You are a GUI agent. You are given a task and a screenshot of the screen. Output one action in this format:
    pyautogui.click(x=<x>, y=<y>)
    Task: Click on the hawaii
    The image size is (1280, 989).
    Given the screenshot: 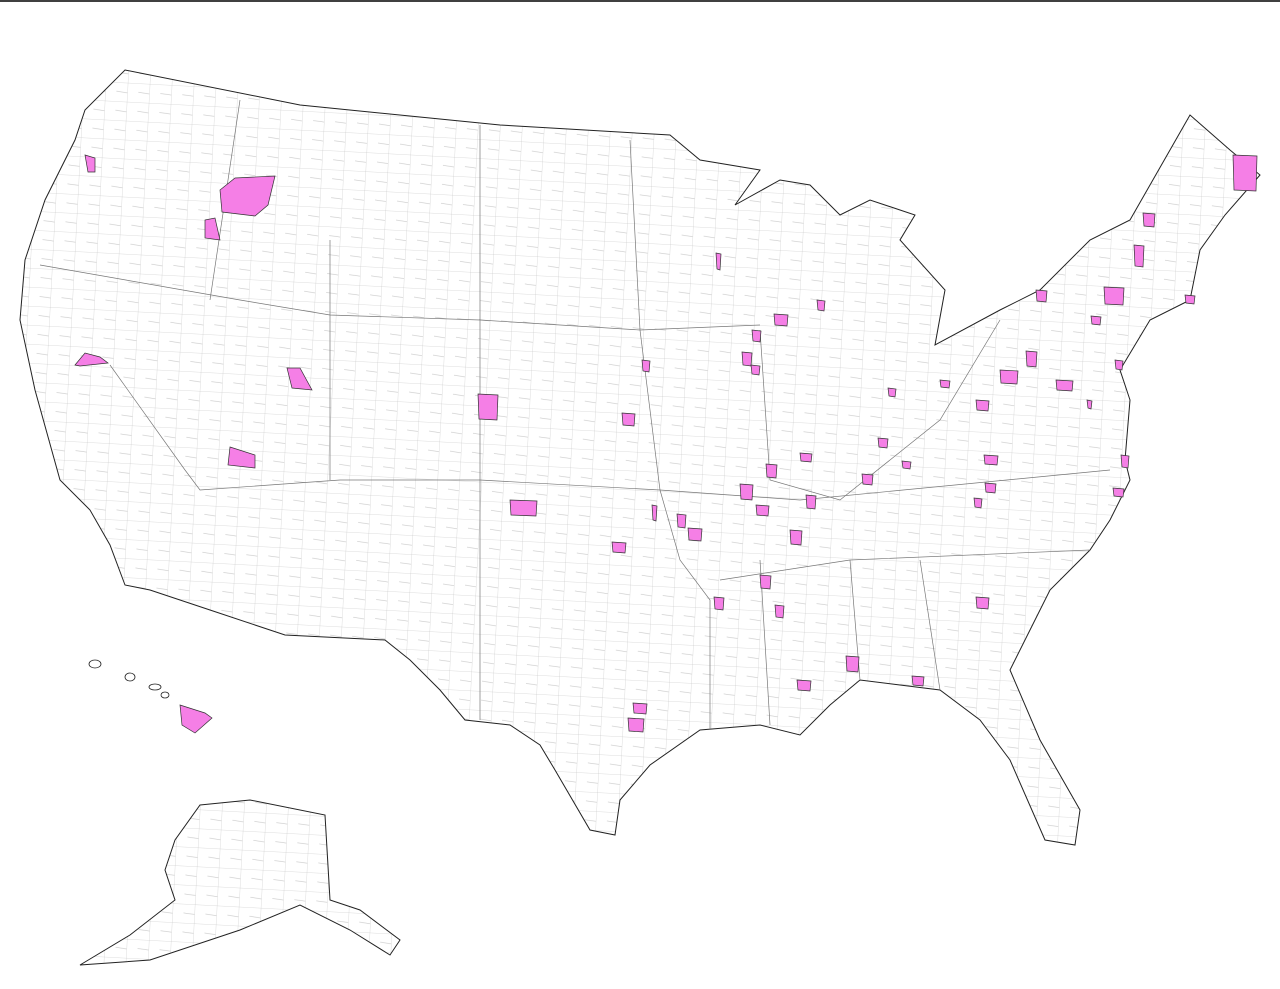 What is the action you would take?
    pyautogui.click(x=129, y=679)
    